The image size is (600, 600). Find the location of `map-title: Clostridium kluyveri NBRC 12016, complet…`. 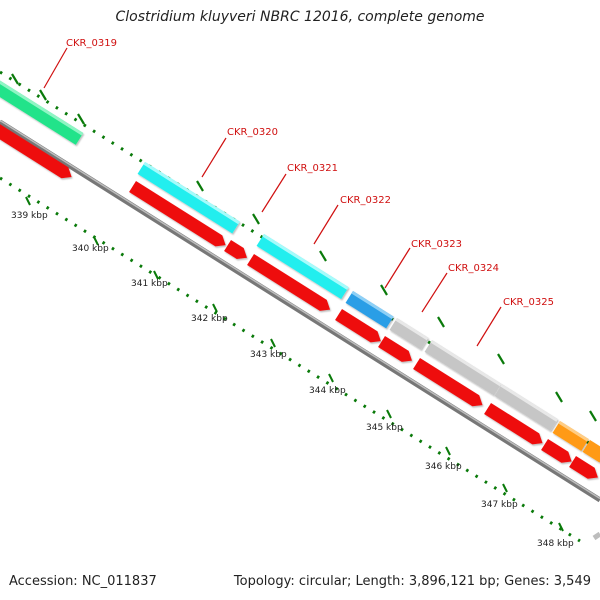

map-title: Clostridium kluyveri NBRC 12016, complet… is located at coordinates (300, 17).